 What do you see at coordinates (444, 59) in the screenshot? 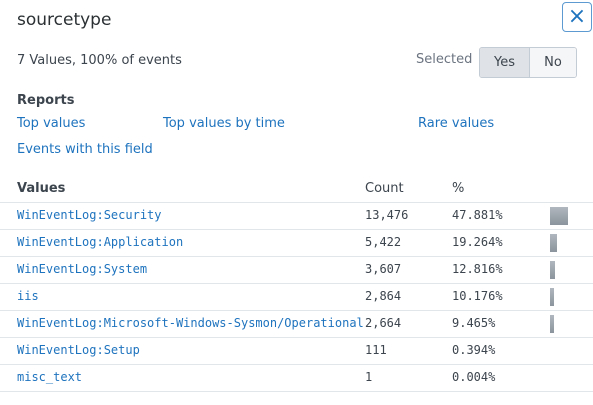
I see `selected-label: Selected` at bounding box center [444, 59].